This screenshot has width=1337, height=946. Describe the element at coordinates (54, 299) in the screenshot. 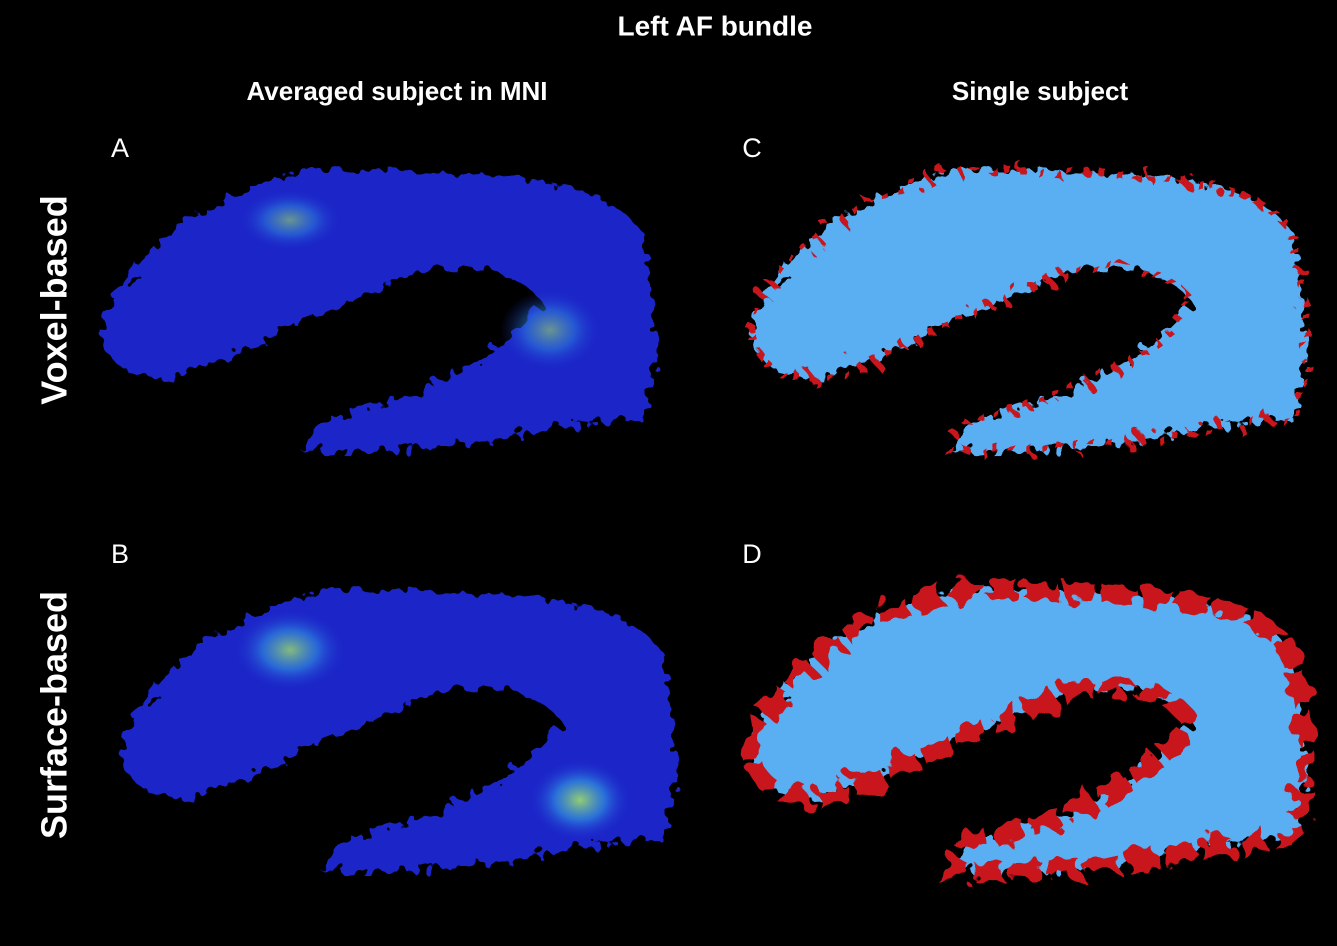

I see `row-label: Voxel-based` at that location.